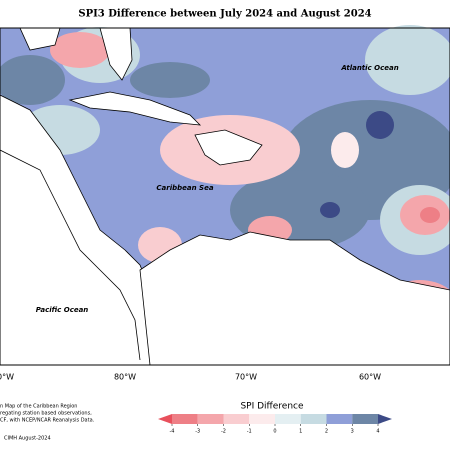 This screenshot has height=454, width=450. What do you see at coordinates (300, 432) in the screenshot?
I see `colorbar-tick-label: 1` at bounding box center [300, 432].